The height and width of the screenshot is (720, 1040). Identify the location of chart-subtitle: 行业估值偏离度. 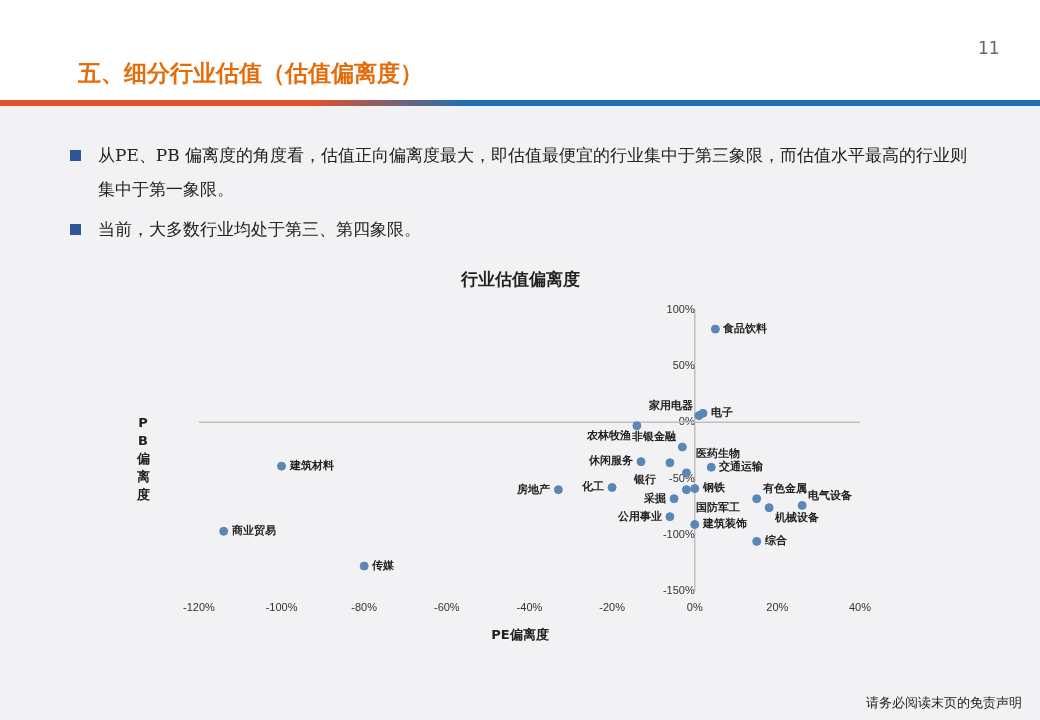
(520, 279).